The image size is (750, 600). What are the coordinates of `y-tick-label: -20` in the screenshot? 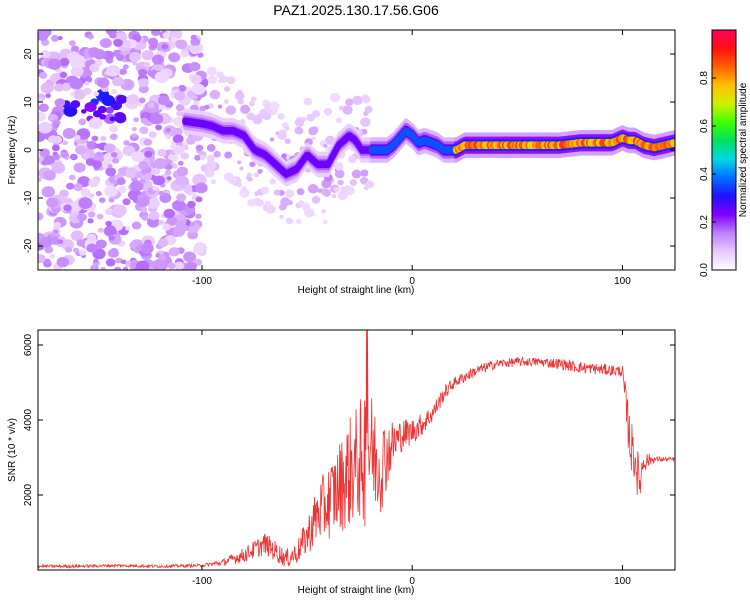 It's located at (28, 245).